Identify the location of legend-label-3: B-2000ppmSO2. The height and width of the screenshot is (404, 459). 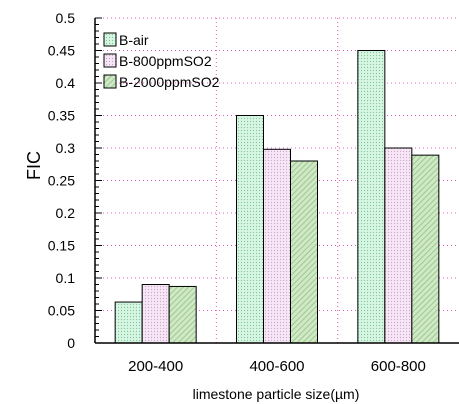
(169, 82).